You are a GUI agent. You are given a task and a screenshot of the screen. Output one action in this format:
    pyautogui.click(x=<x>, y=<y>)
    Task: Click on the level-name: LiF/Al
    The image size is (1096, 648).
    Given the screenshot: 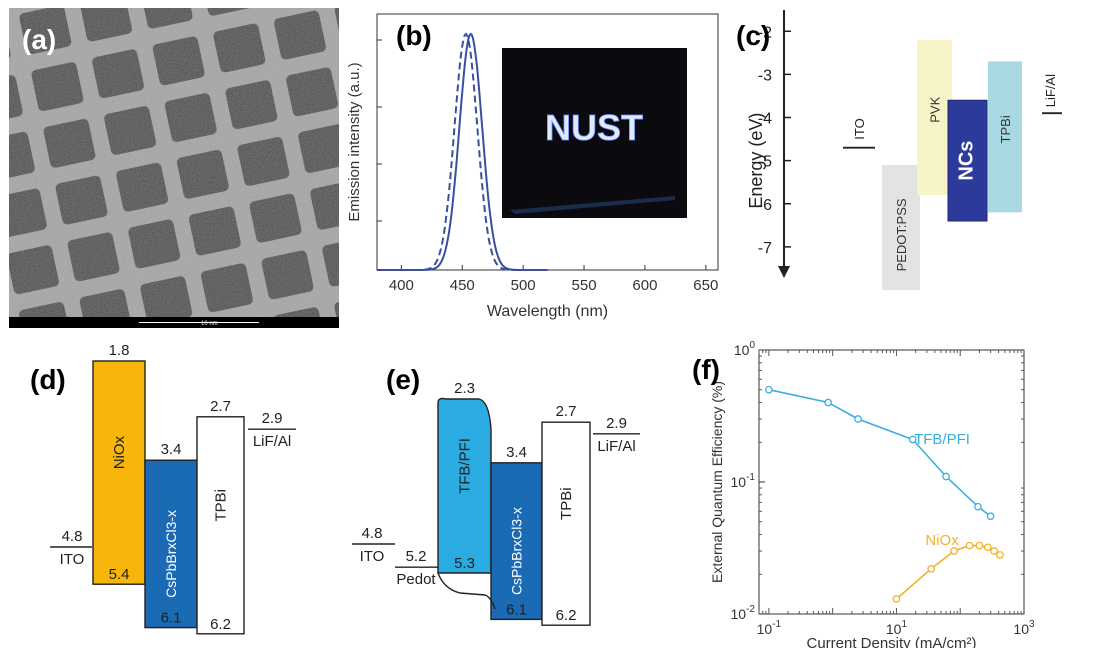 What is the action you would take?
    pyautogui.click(x=616, y=446)
    